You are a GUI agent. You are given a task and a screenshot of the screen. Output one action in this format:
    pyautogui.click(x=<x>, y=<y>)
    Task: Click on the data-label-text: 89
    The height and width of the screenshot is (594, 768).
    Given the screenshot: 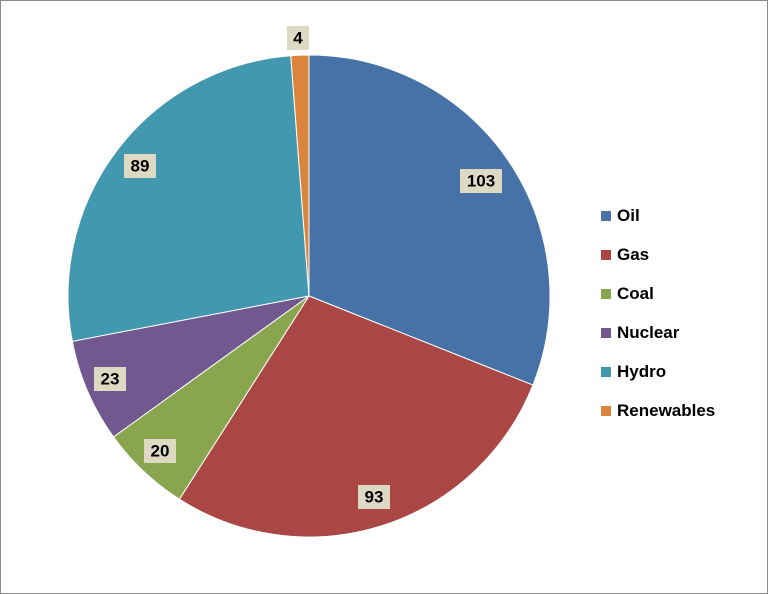 What is the action you would take?
    pyautogui.click(x=140, y=165)
    